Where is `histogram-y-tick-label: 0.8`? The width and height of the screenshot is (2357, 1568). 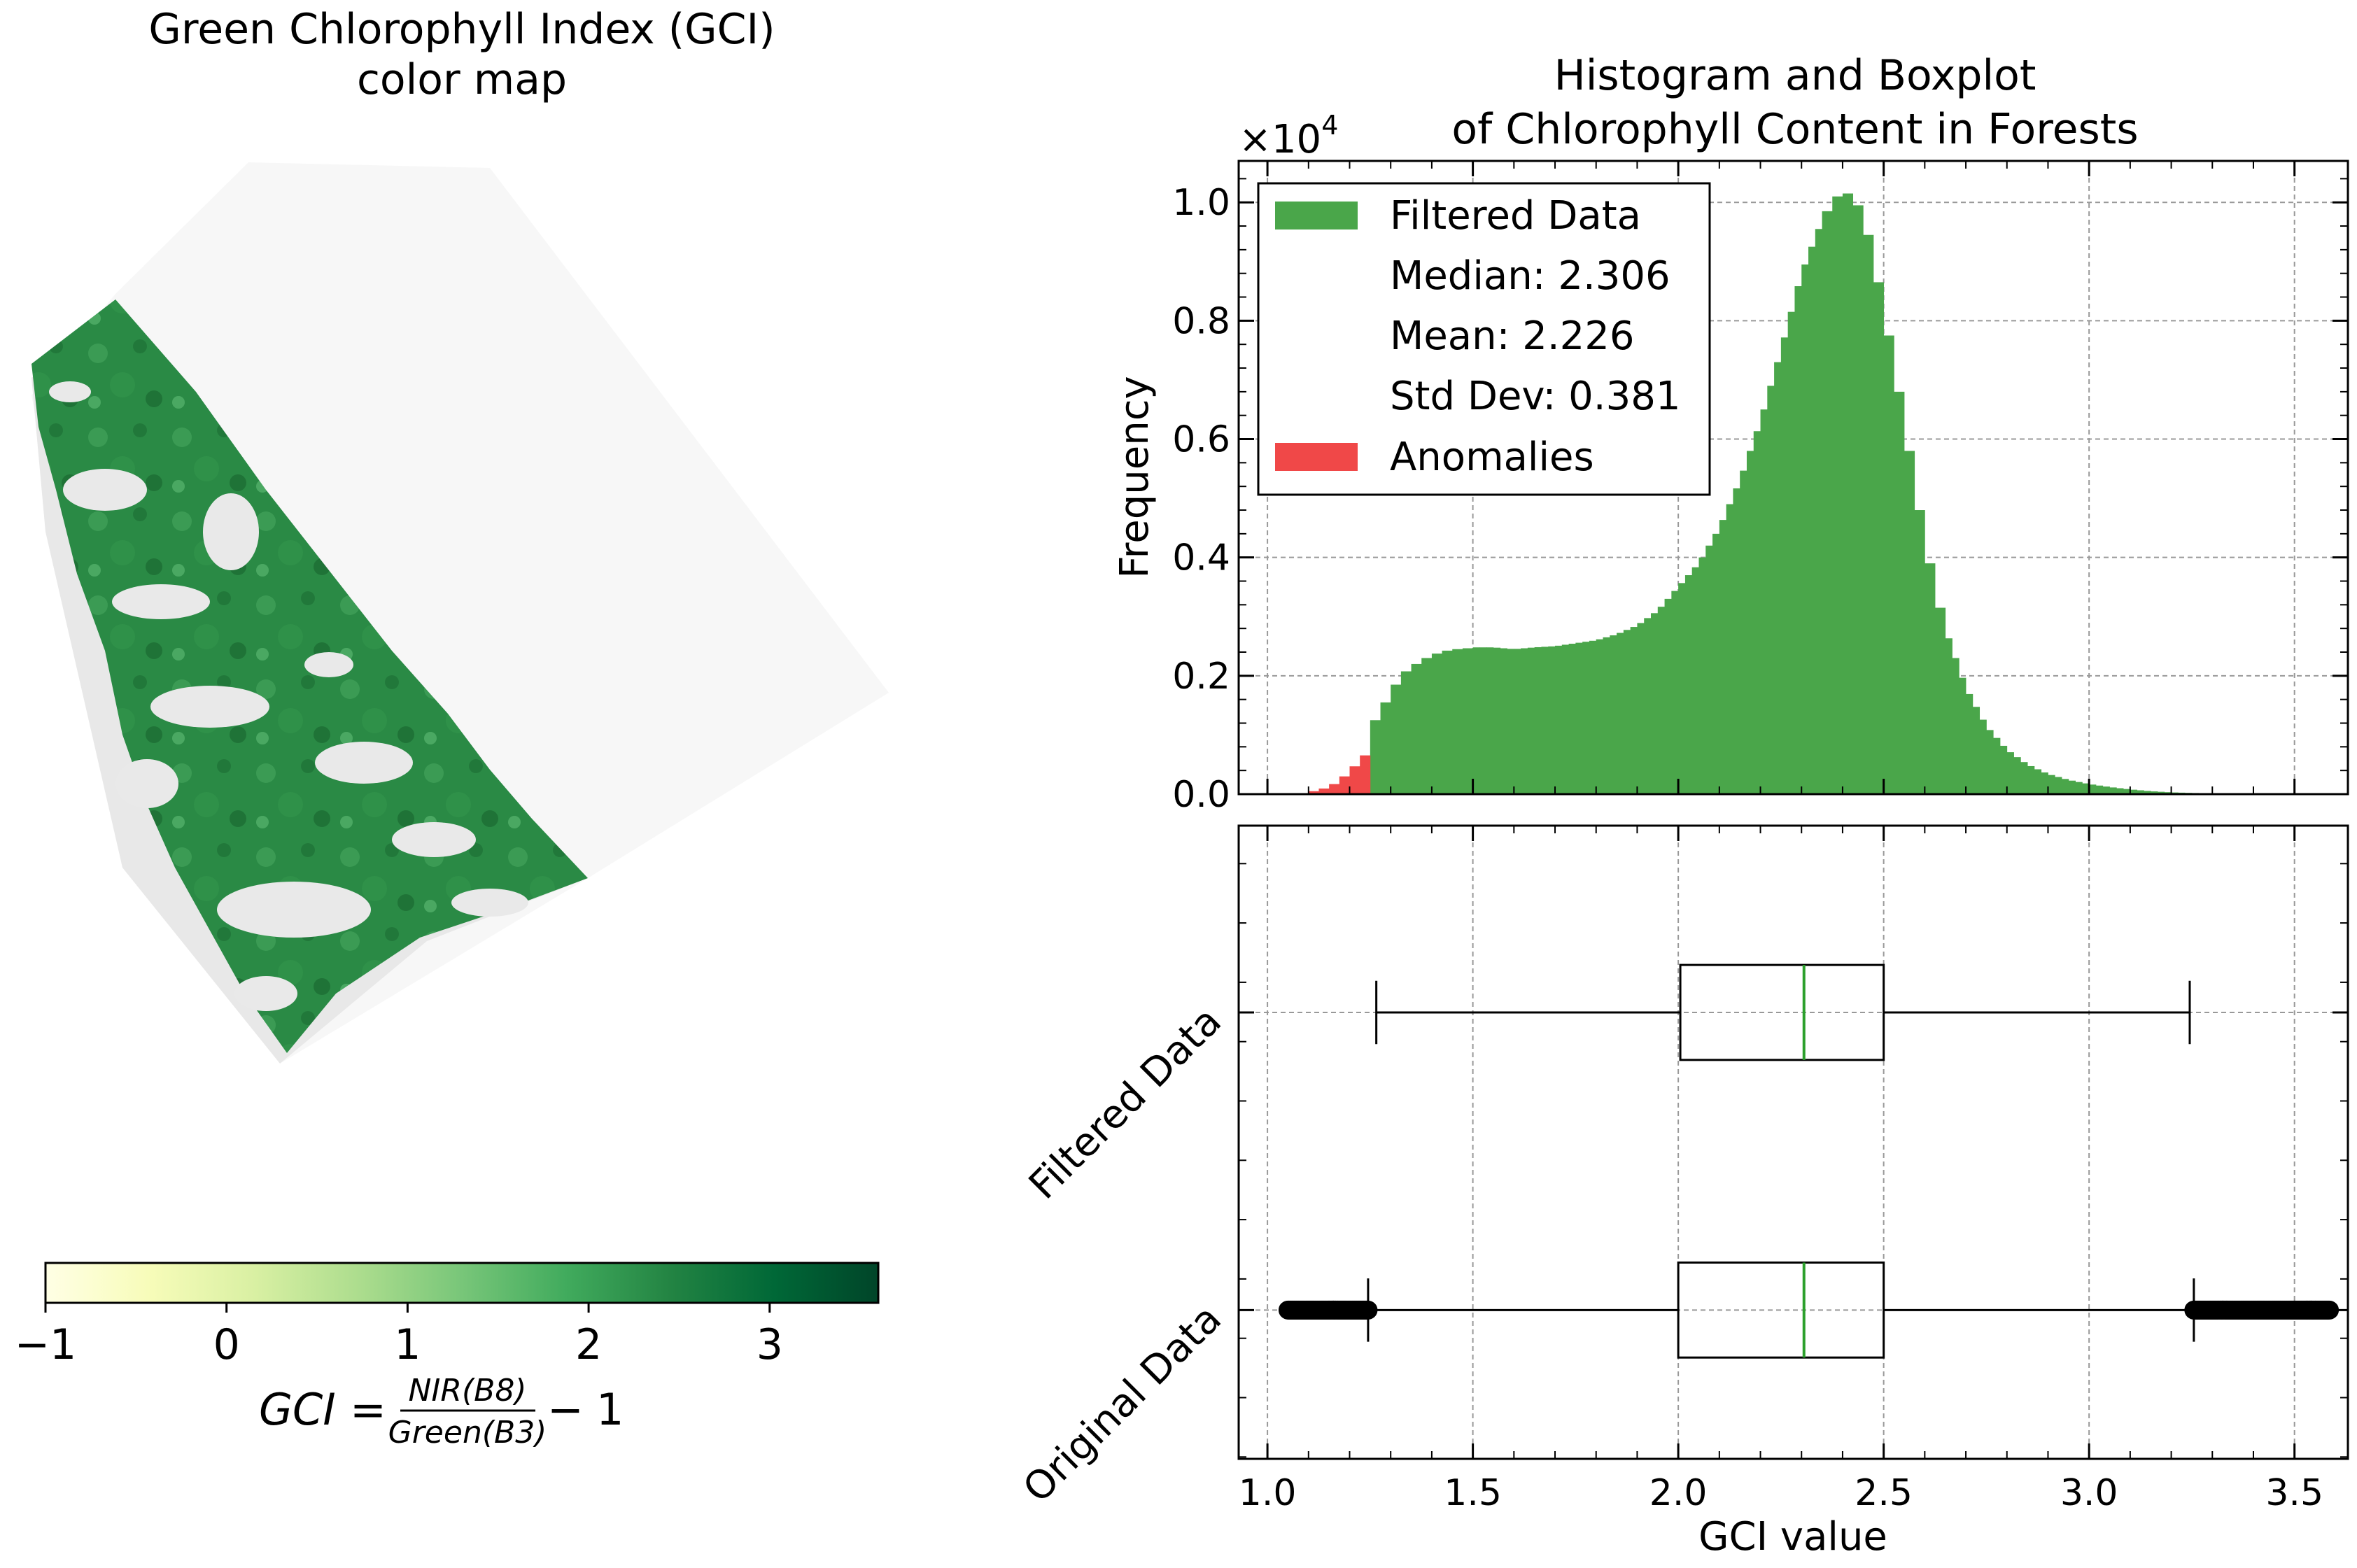
histogram-y-tick-label: 0.8 is located at coordinates (1201, 321).